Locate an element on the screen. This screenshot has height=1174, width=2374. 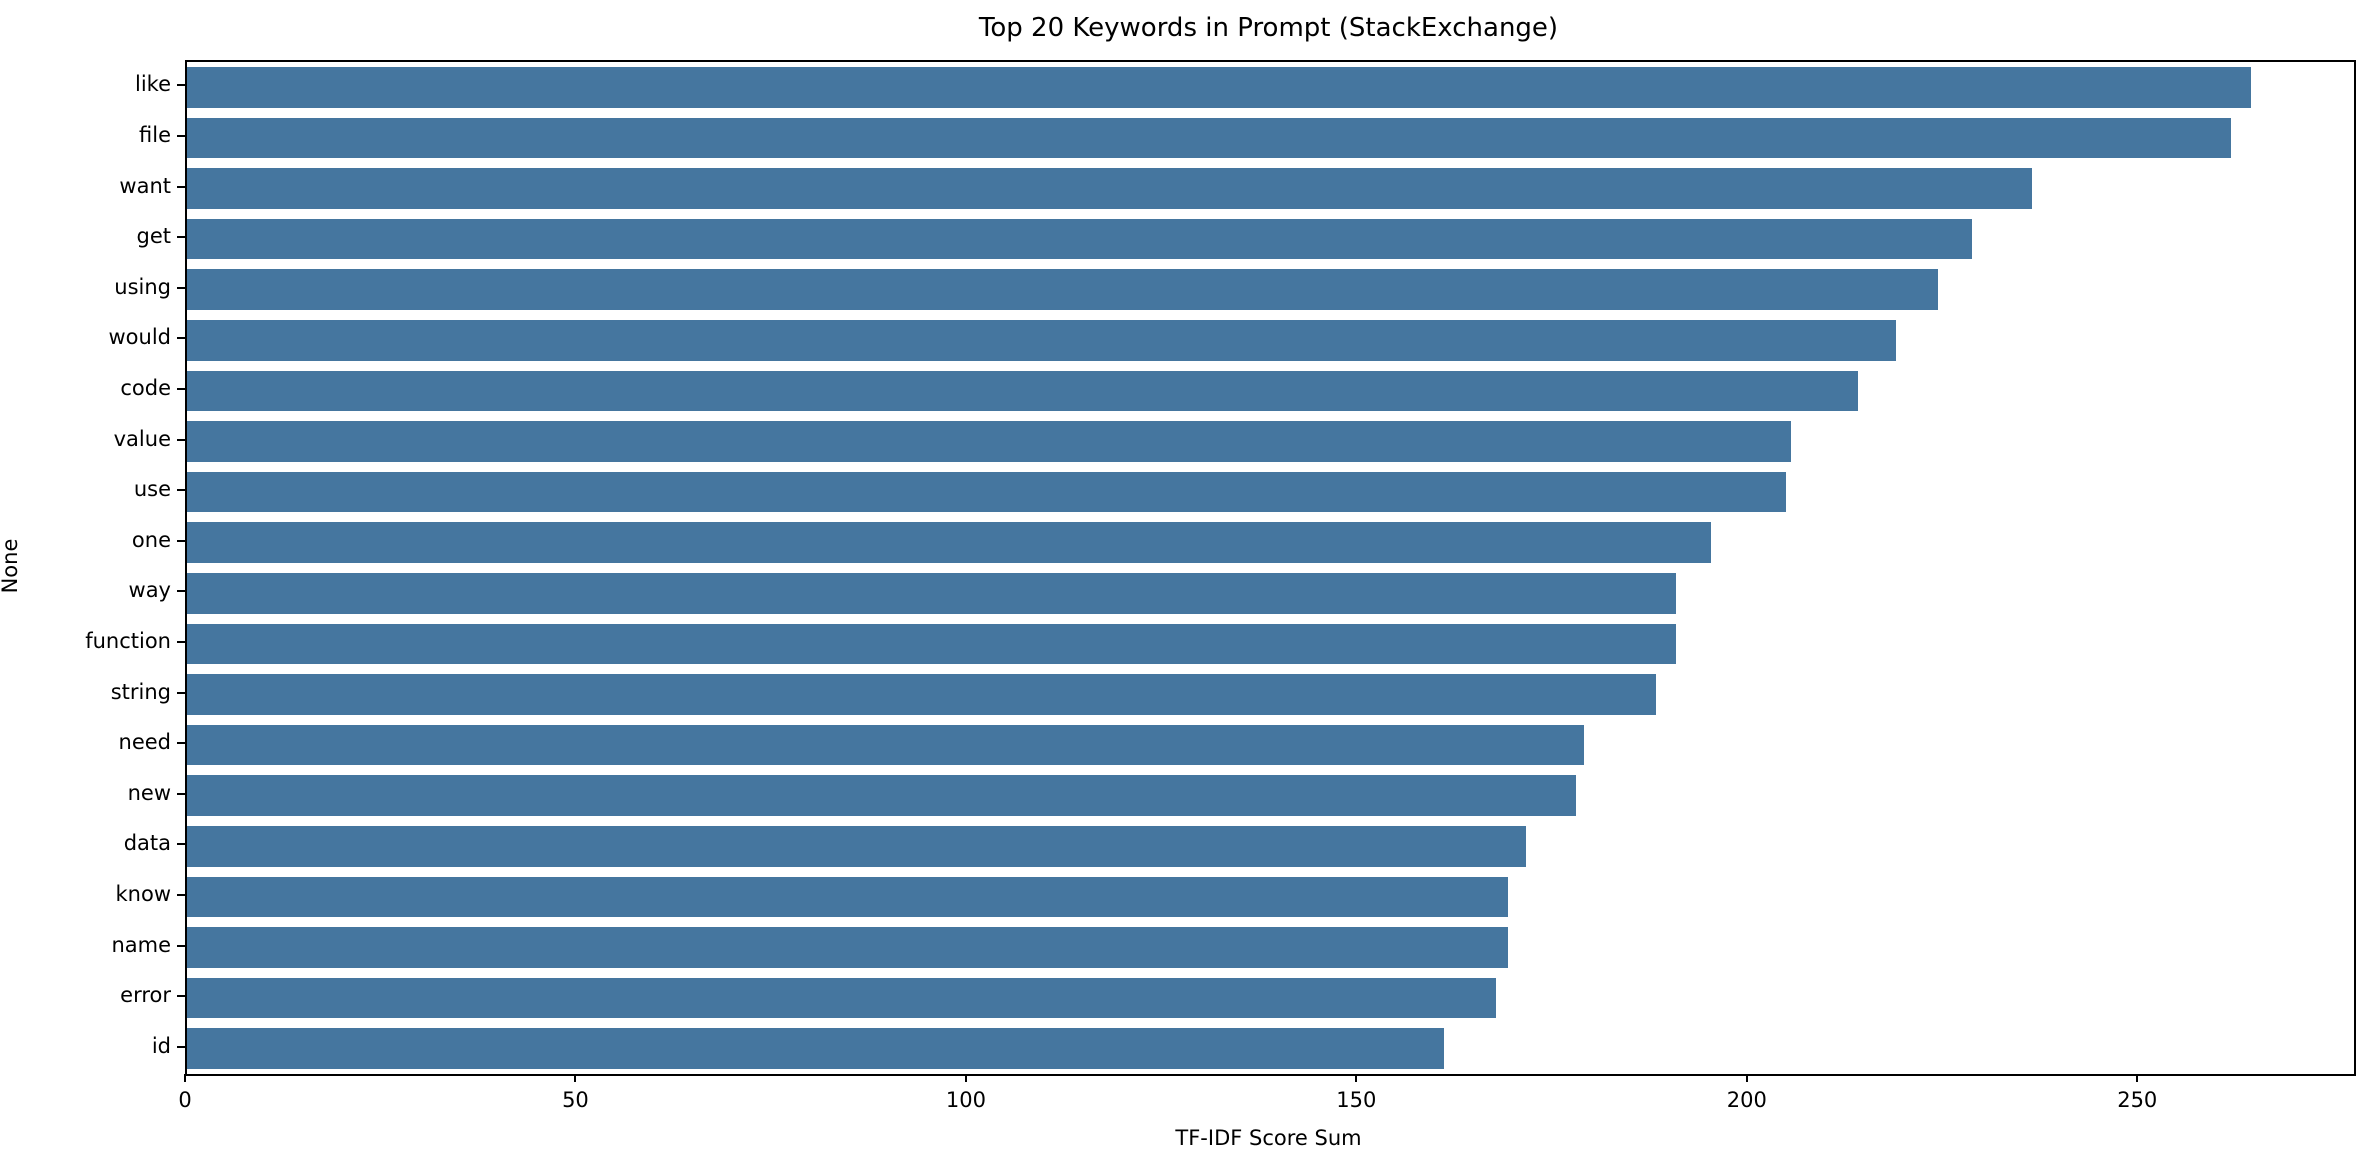
bar-want is located at coordinates (1110, 188).